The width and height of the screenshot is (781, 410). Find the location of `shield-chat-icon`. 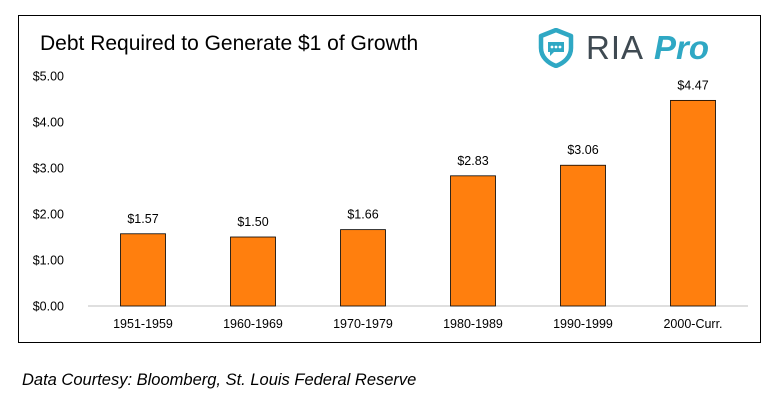

shield-chat-icon is located at coordinates (556, 48).